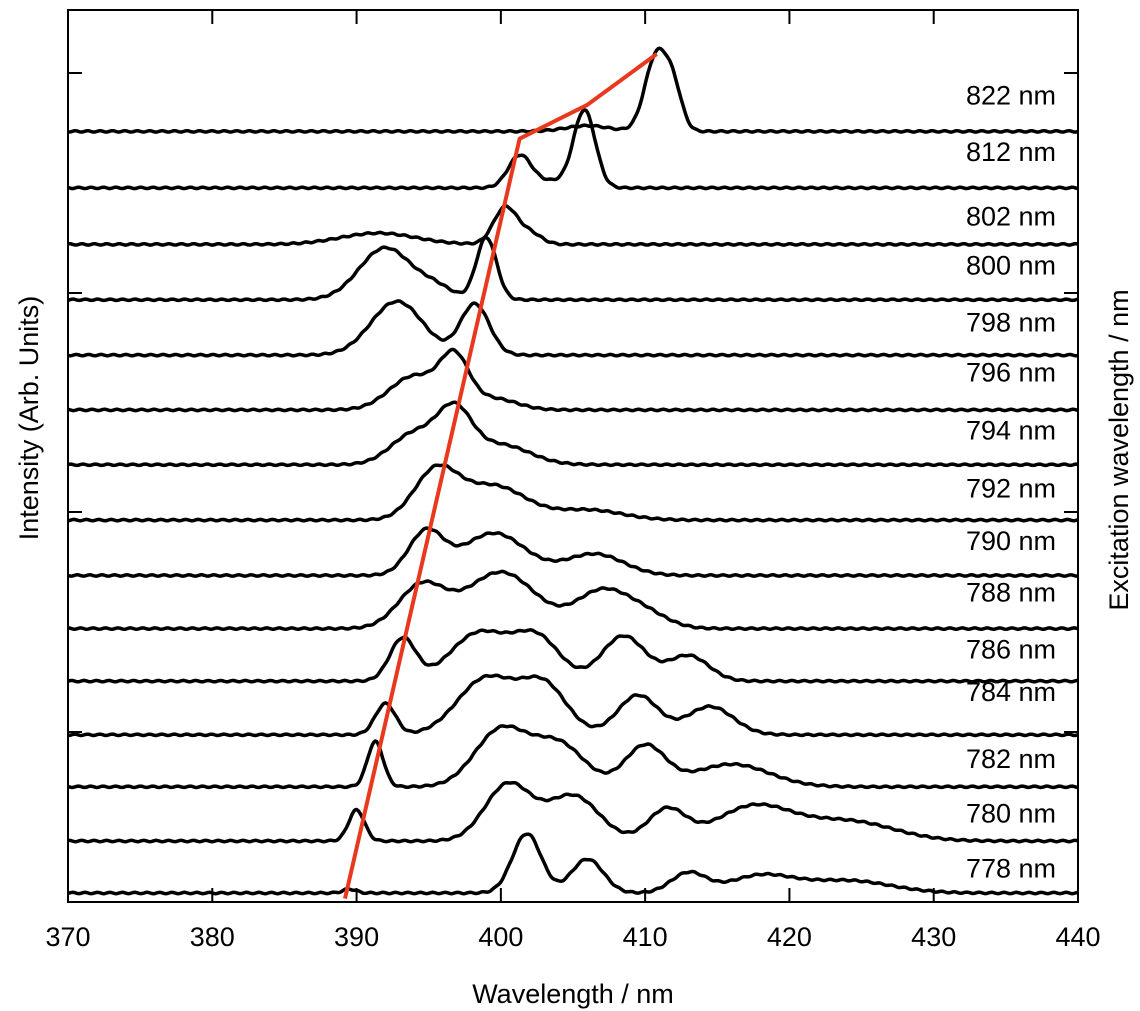 The height and width of the screenshot is (1011, 1140). I want to click on series-label: 794 nm, so click(1011, 430).